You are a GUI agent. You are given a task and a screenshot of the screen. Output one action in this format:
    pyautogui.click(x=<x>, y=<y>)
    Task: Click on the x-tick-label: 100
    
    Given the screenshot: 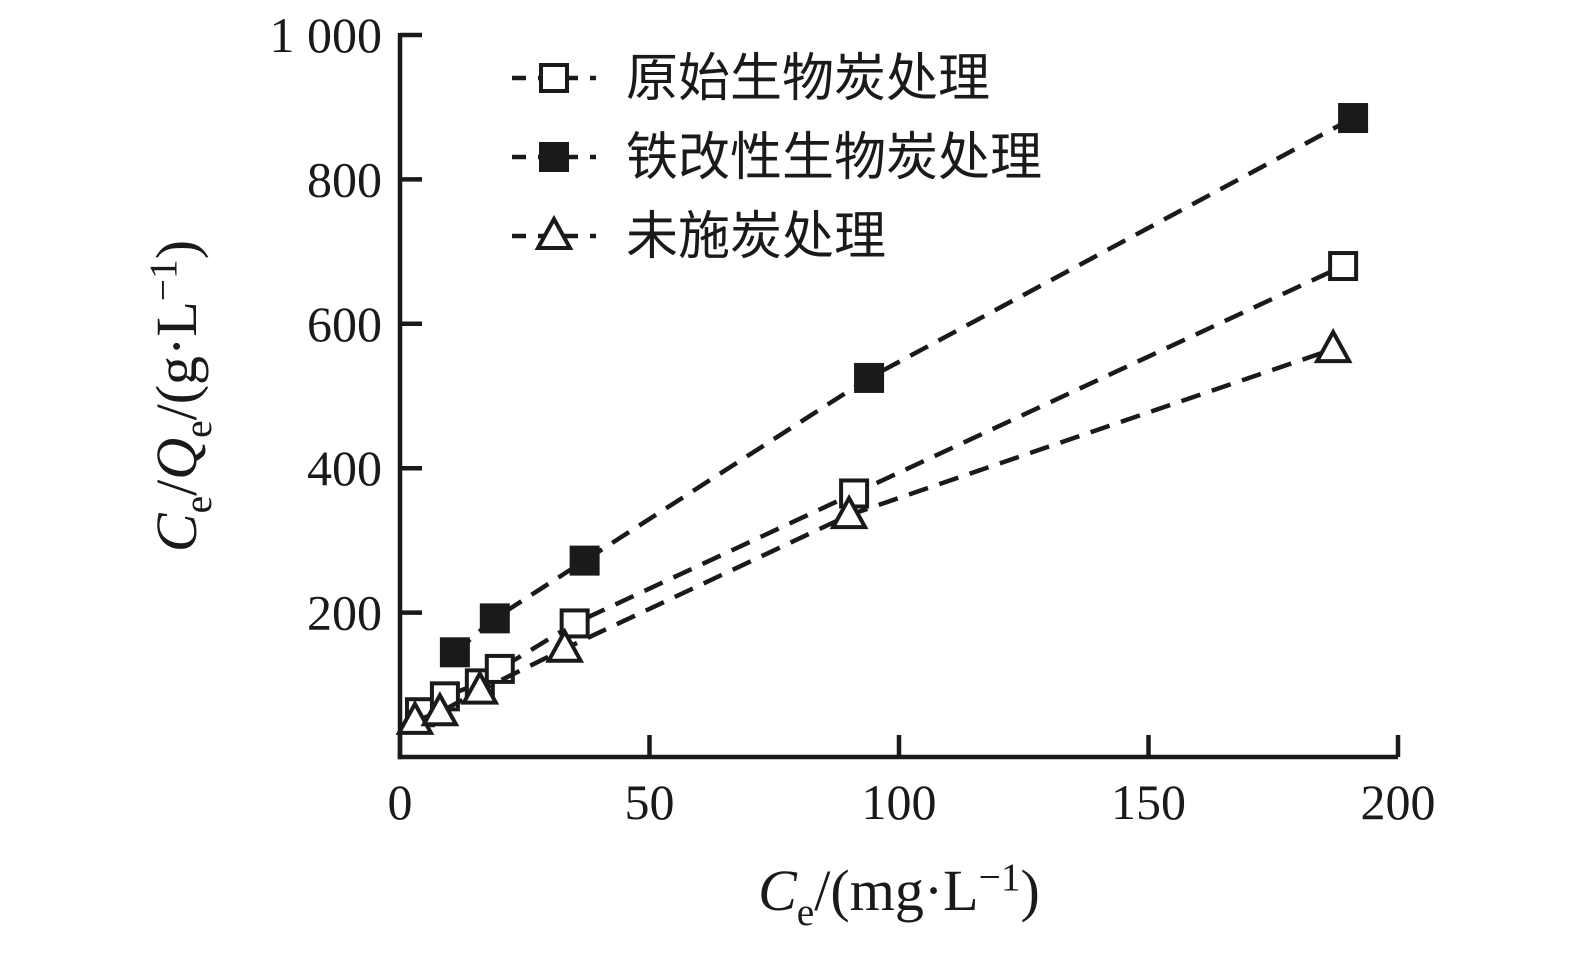 What is the action you would take?
    pyautogui.click(x=899, y=802)
    